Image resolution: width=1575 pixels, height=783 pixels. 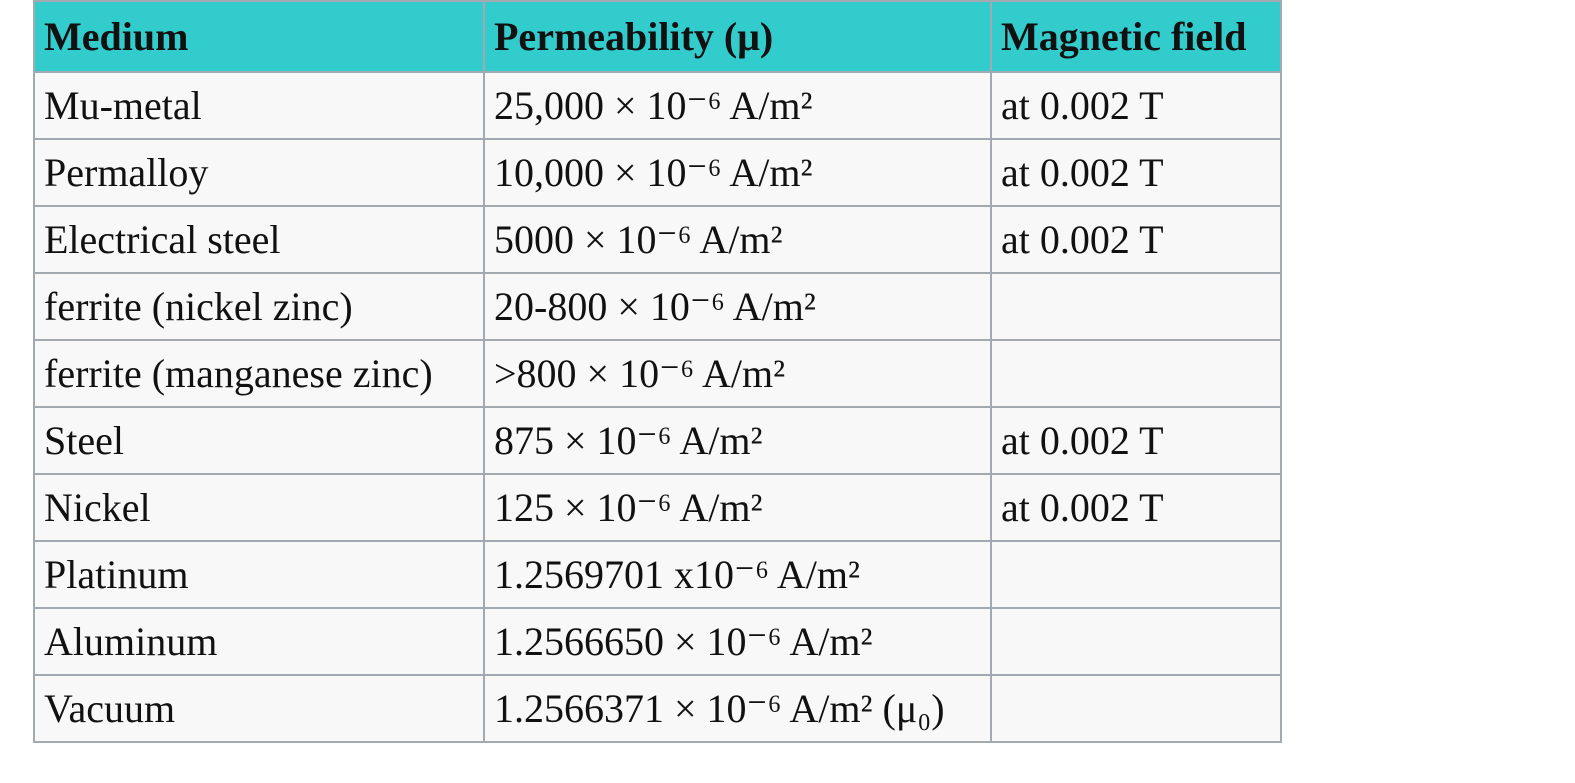 What do you see at coordinates (737, 36) in the screenshot?
I see `header-cell: Permeability (μ)` at bounding box center [737, 36].